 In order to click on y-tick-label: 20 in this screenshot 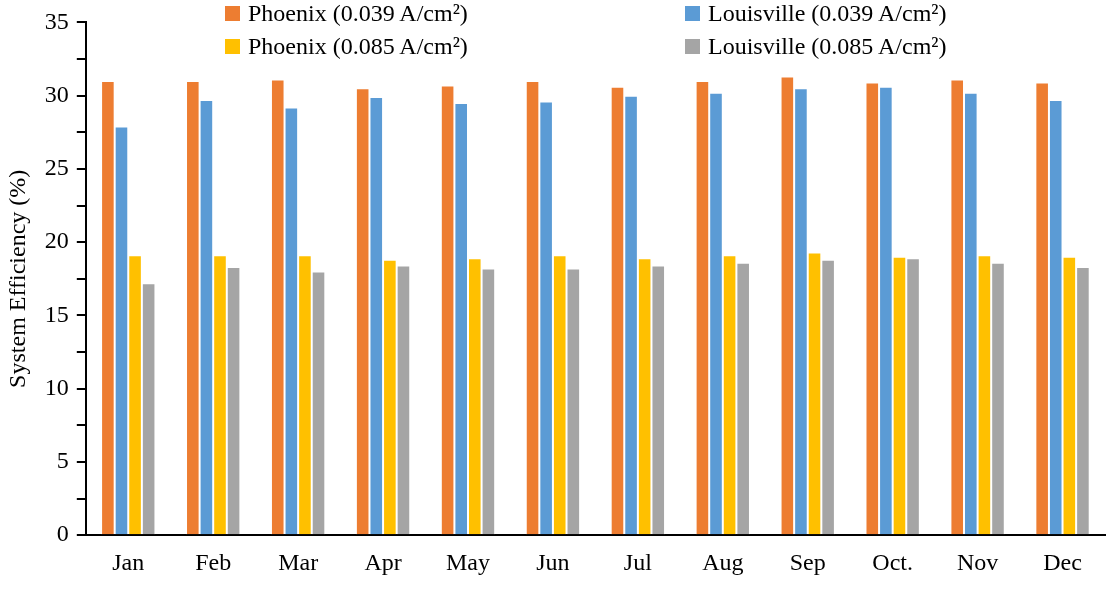, I will do `click(56, 240)`.